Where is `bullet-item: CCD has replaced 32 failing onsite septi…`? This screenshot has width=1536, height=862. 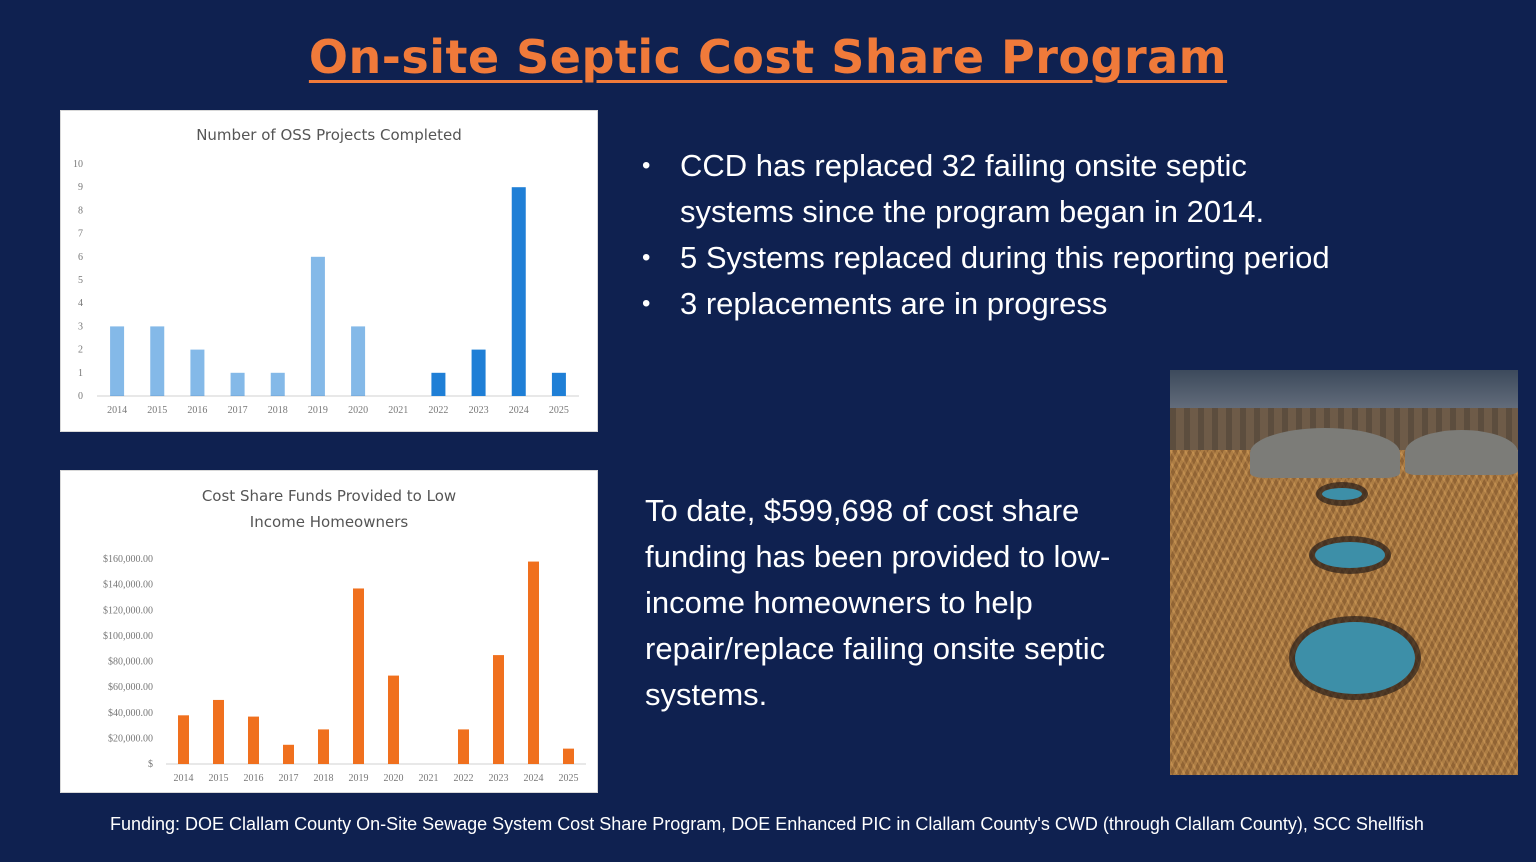 bullet-item: CCD has replaced 32 failing onsite septi… is located at coordinates (990, 189).